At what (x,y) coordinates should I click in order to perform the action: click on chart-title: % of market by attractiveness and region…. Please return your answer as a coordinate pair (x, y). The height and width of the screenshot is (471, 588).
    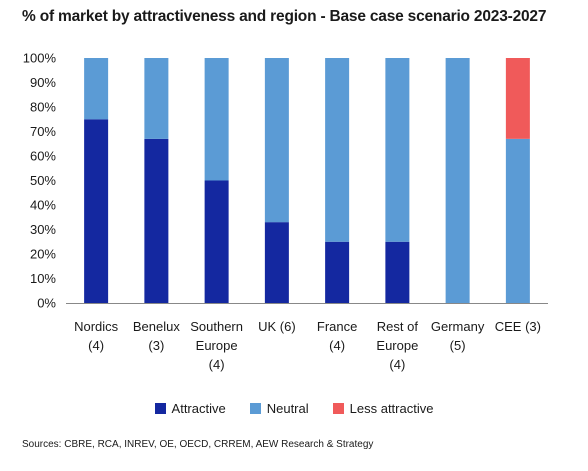
    Looking at the image, I should click on (284, 16).